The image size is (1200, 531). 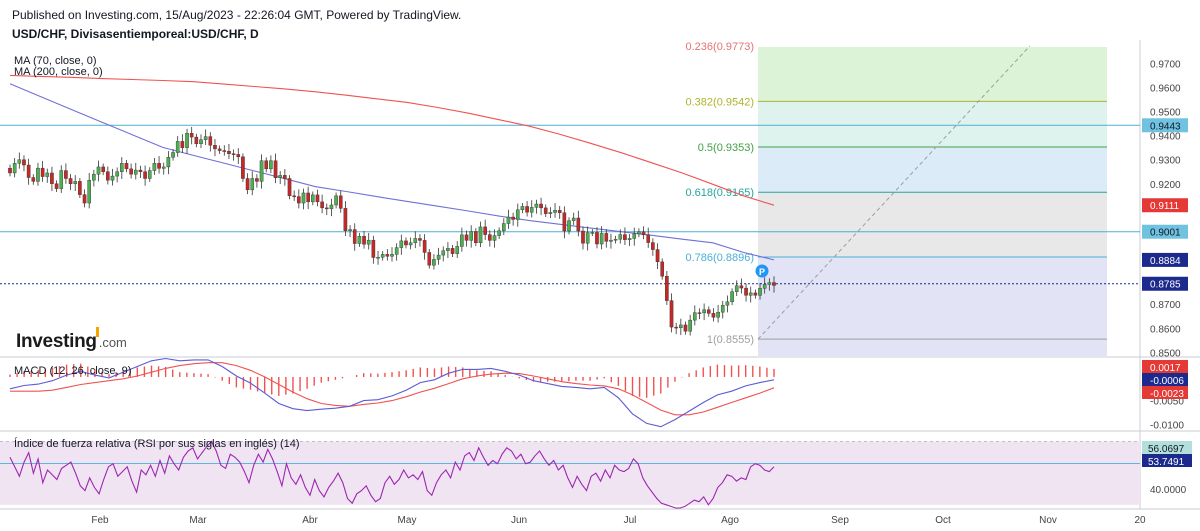 What do you see at coordinates (55, 61) in the screenshot?
I see `ma70-legend: MA (70, close, 0)` at bounding box center [55, 61].